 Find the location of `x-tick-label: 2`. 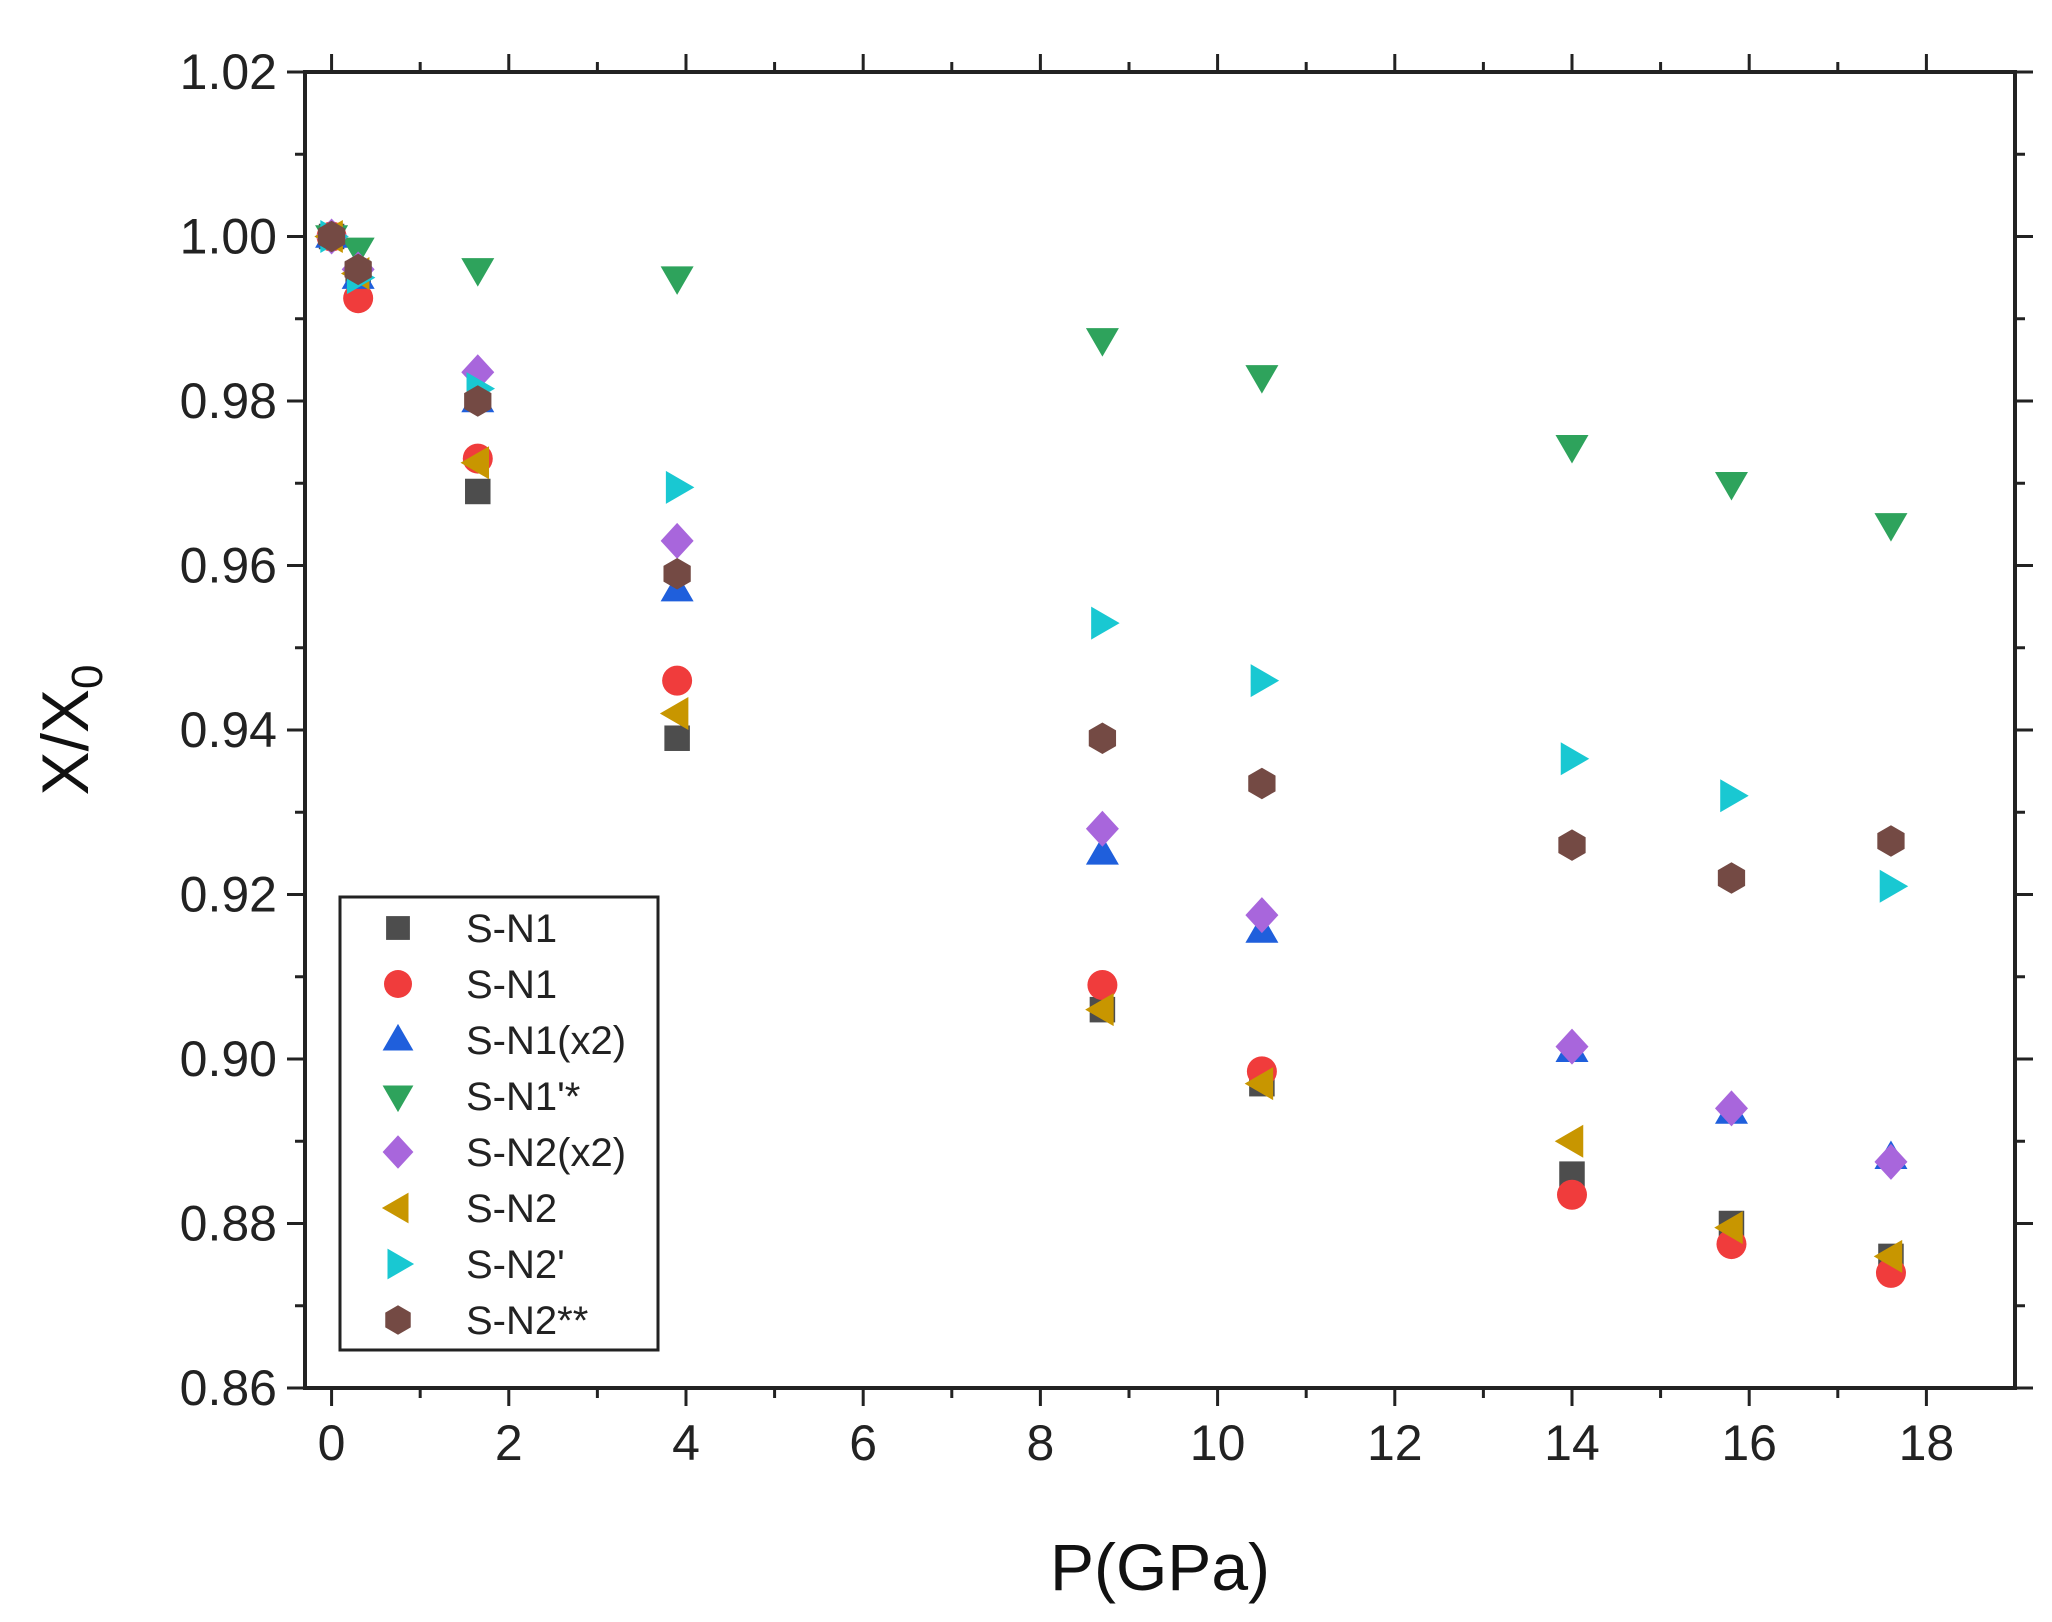

x-tick-label: 2 is located at coordinates (509, 1443).